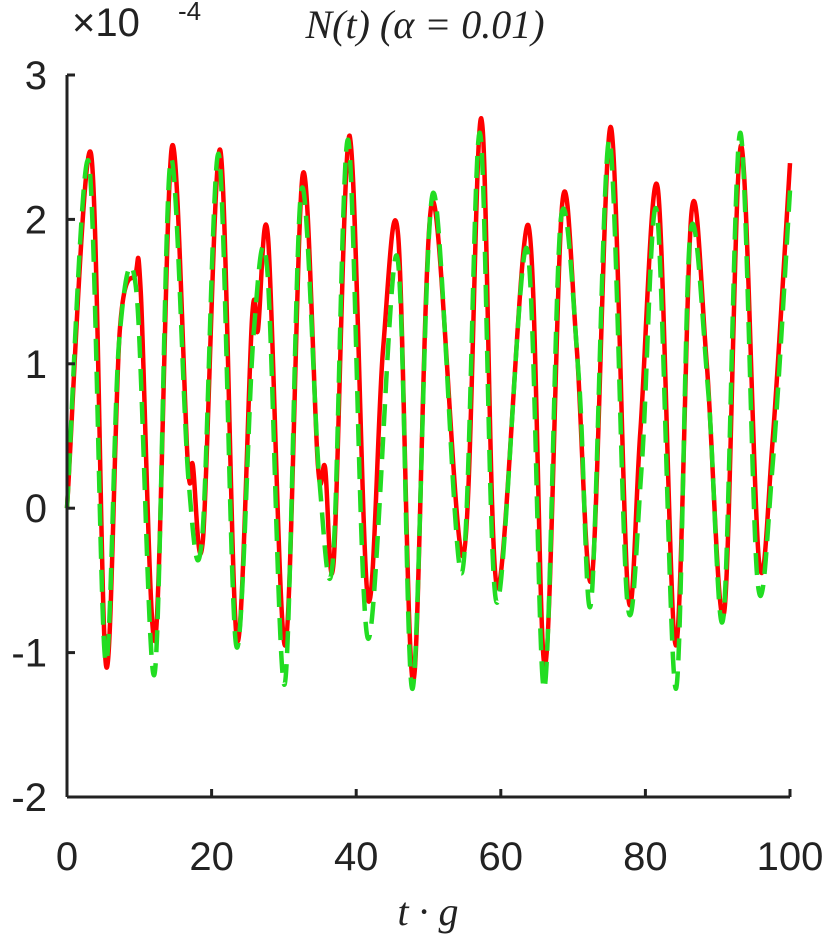 The width and height of the screenshot is (830, 945). I want to click on x-tick-label: 100, so click(790, 857).